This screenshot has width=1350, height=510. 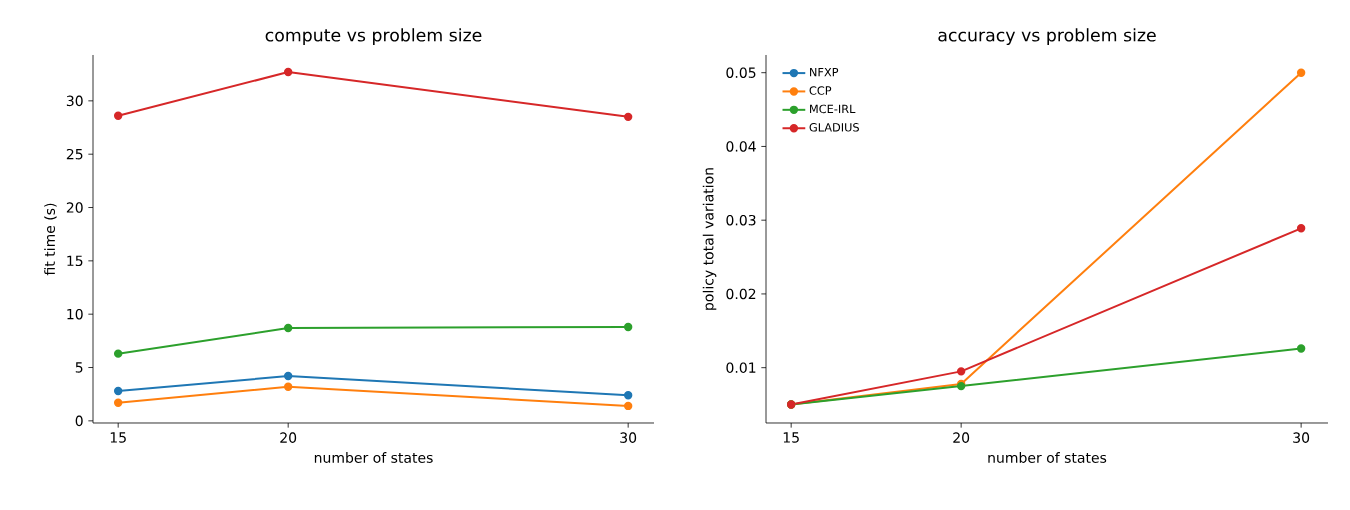 What do you see at coordinates (741, 72) in the screenshot?
I see `y-tick-label: 0.05` at bounding box center [741, 72].